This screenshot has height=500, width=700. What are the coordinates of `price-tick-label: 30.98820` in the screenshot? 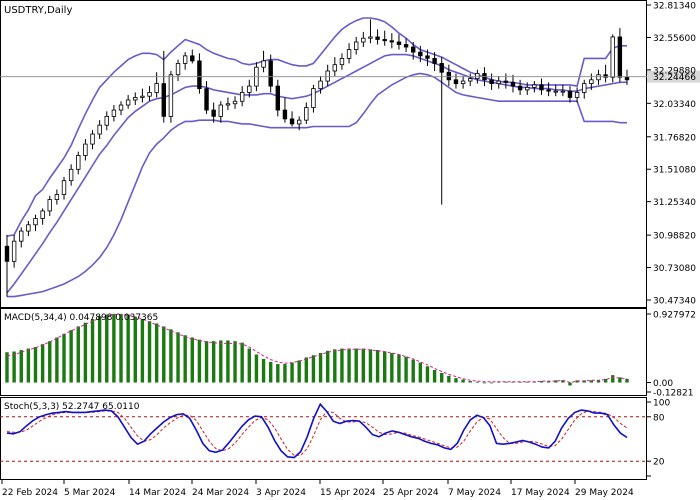 It's located at (674, 237).